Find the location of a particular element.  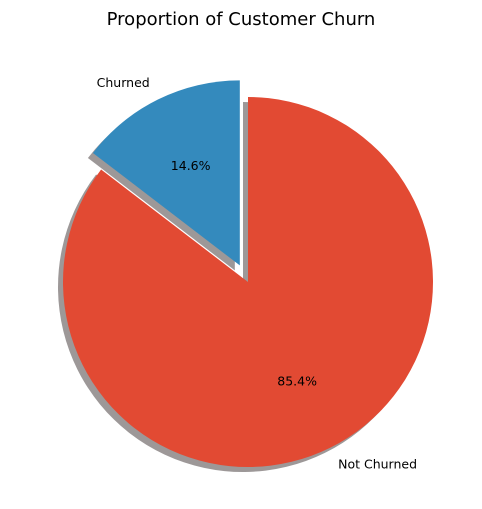

slice-label-not-churned: Not Churned is located at coordinates (377, 463).